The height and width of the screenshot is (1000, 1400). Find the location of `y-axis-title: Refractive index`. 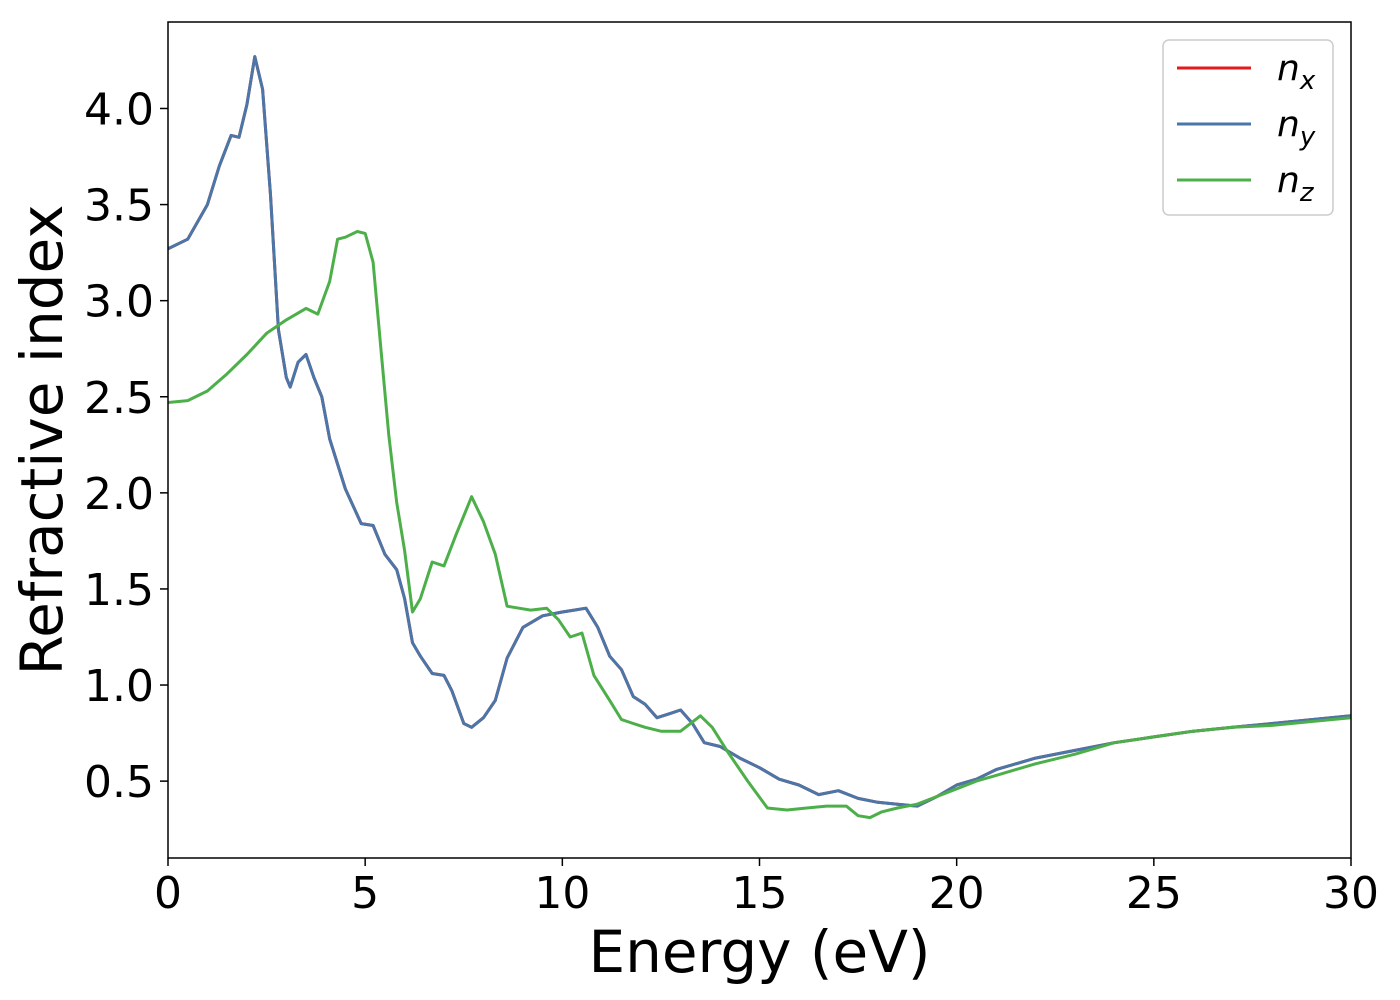

y-axis-title: Refractive index is located at coordinates (42, 439).